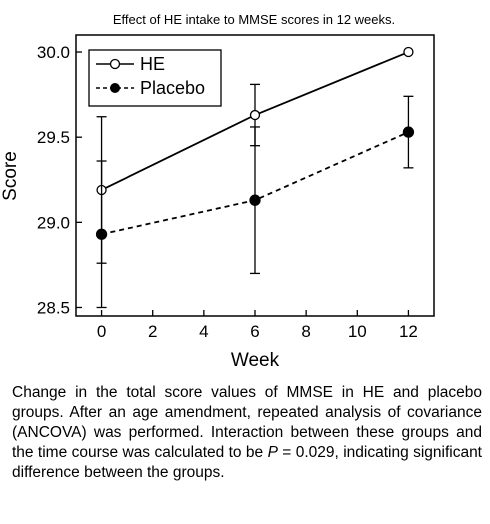  I want to click on x-tick-label: 10, so click(357, 331).